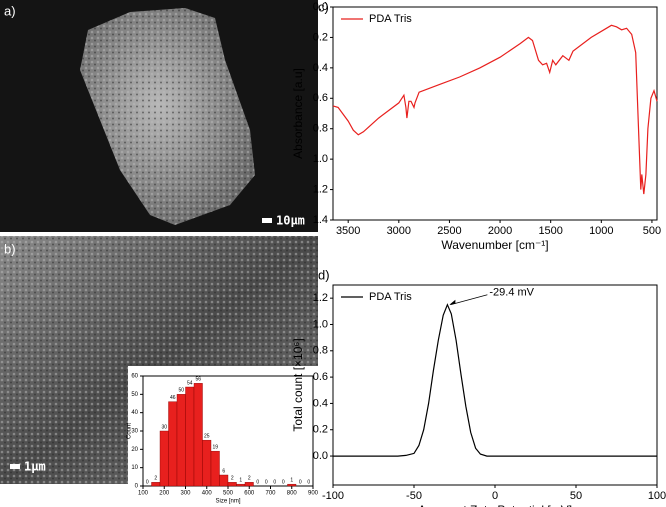 The height and width of the screenshot is (507, 666). Describe the element at coordinates (323, 7) in the screenshot. I see `panel-label: c)` at that location.